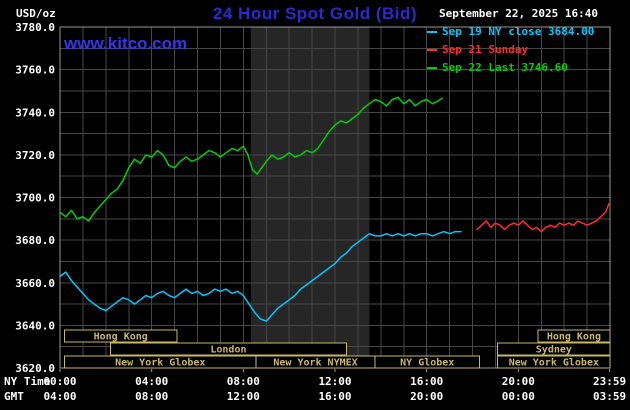  Describe the element at coordinates (35, 198) in the screenshot. I see `y-axis-label: 3700.0` at that location.